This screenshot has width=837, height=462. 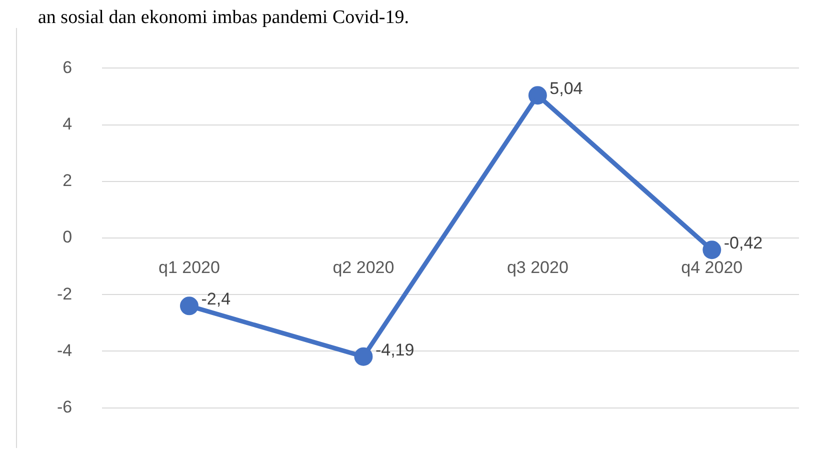 I want to click on y-tick-label: -6, so click(x=64, y=406).